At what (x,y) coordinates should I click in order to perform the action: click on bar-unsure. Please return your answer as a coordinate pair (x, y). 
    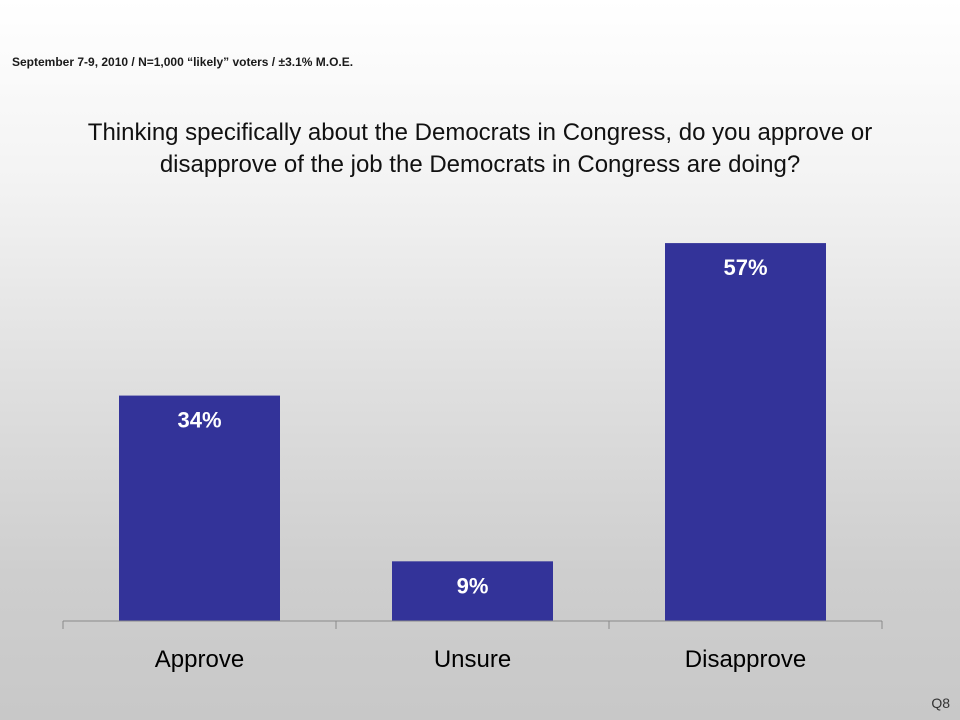
    Looking at the image, I should click on (472, 591).